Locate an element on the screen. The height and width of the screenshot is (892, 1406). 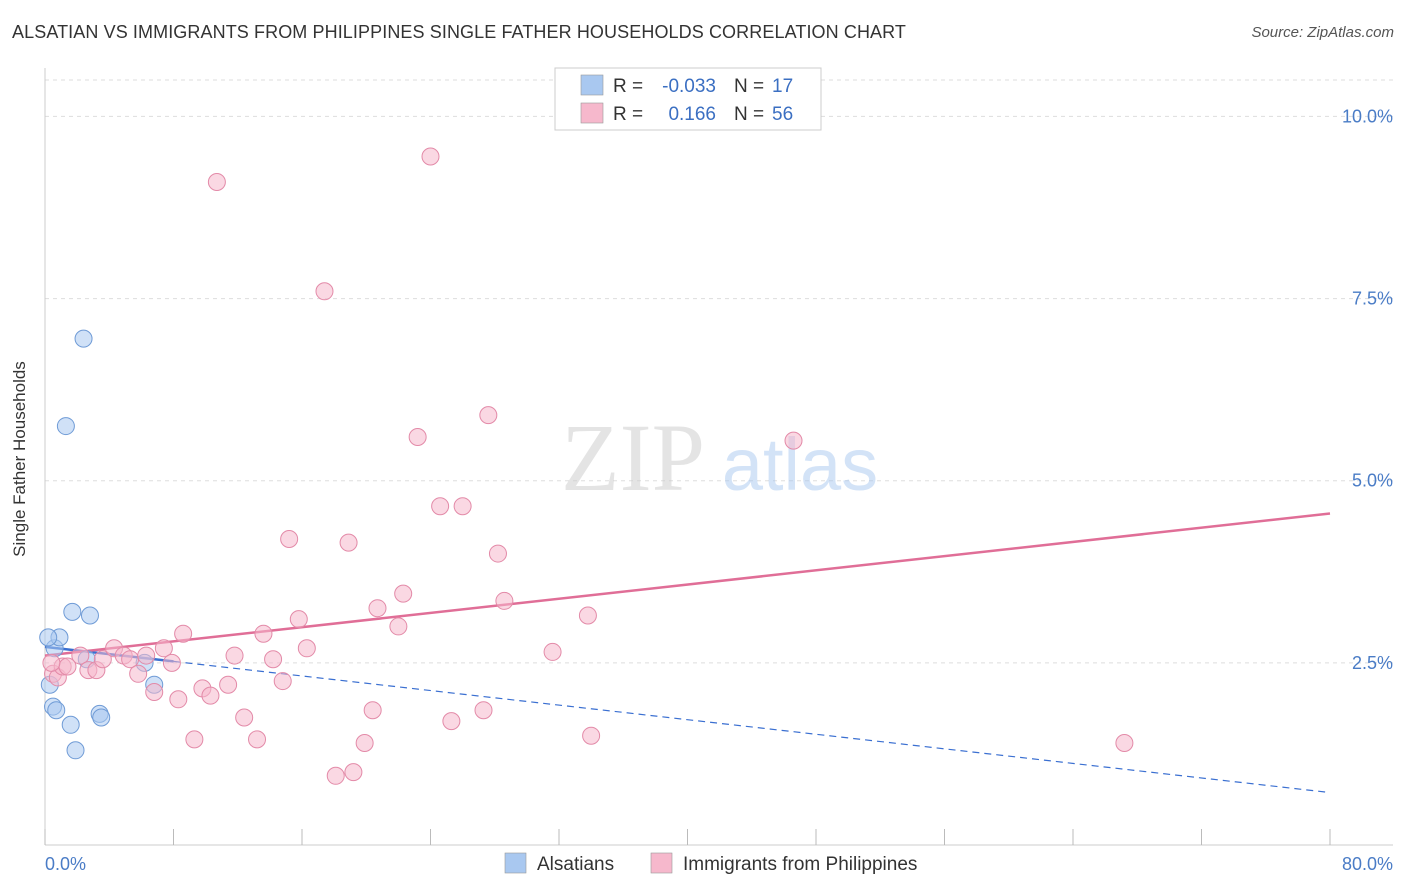
legend-r-label-0: R = is located at coordinates (628, 86).